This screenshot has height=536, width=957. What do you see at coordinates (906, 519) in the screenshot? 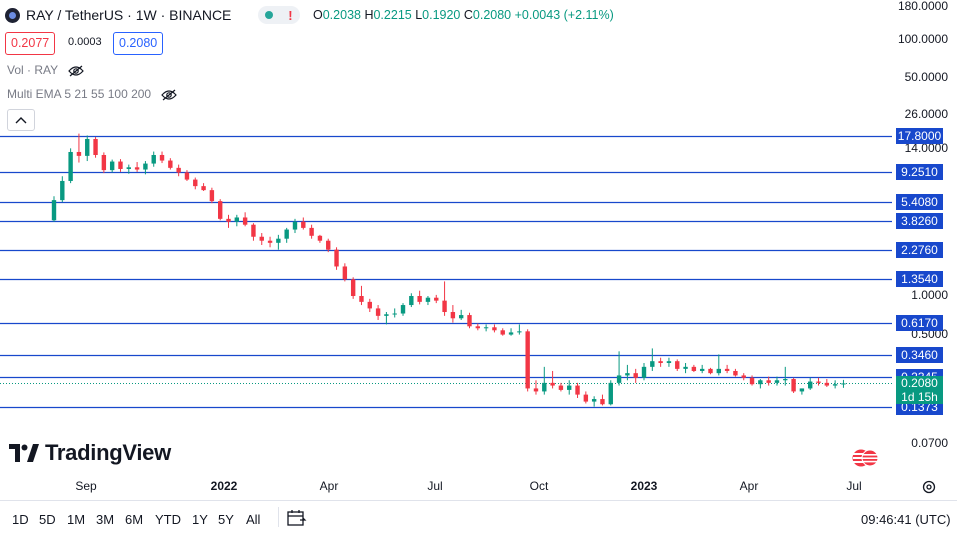
I see `clock-utc: 09:46:41 (UTC)` at bounding box center [906, 519].